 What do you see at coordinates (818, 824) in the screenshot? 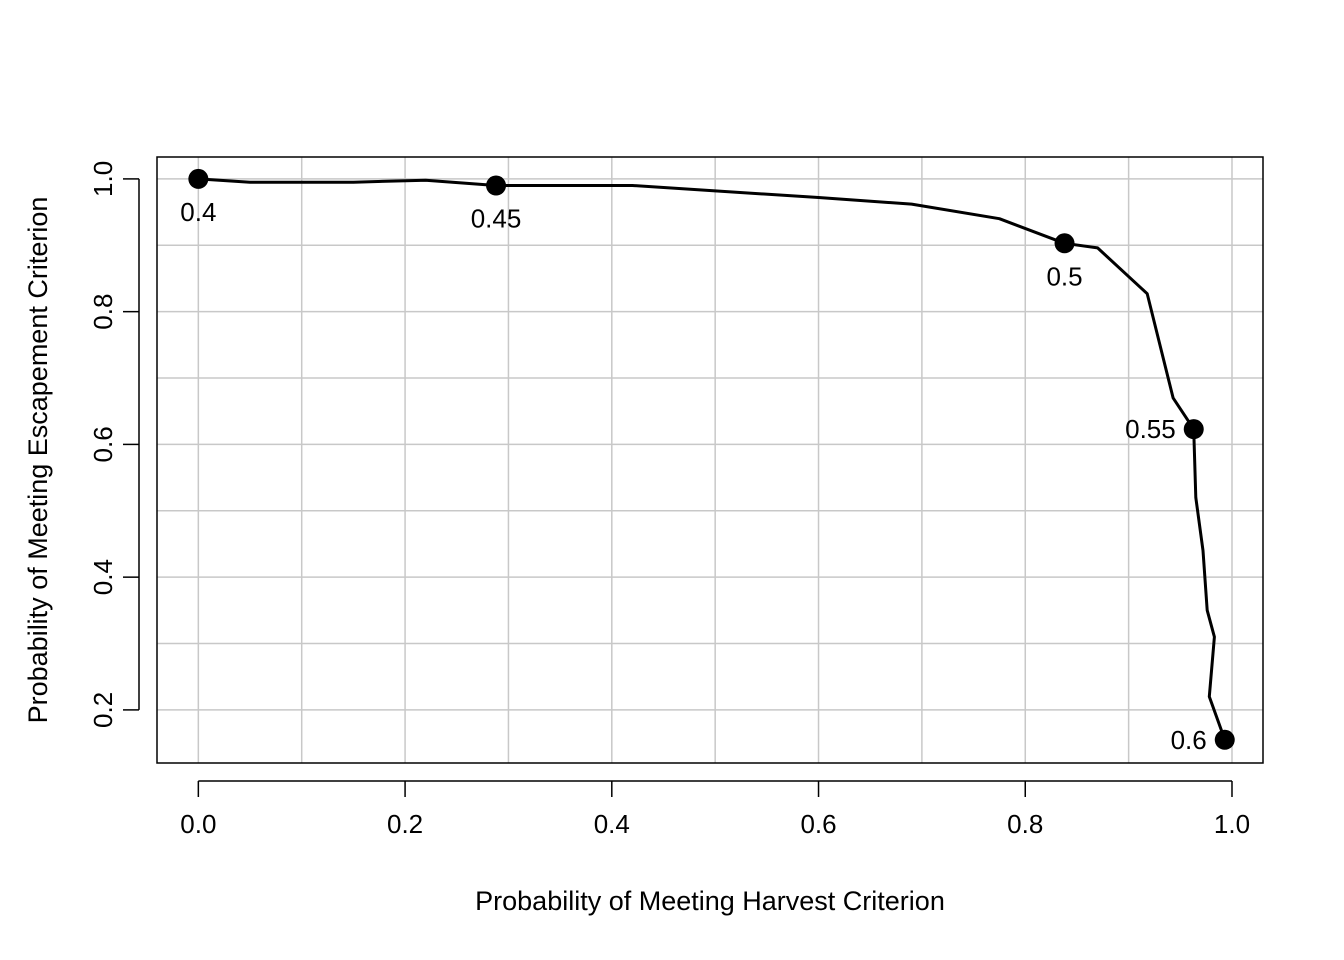
I see `x-tick-label: 0.6` at bounding box center [818, 824].